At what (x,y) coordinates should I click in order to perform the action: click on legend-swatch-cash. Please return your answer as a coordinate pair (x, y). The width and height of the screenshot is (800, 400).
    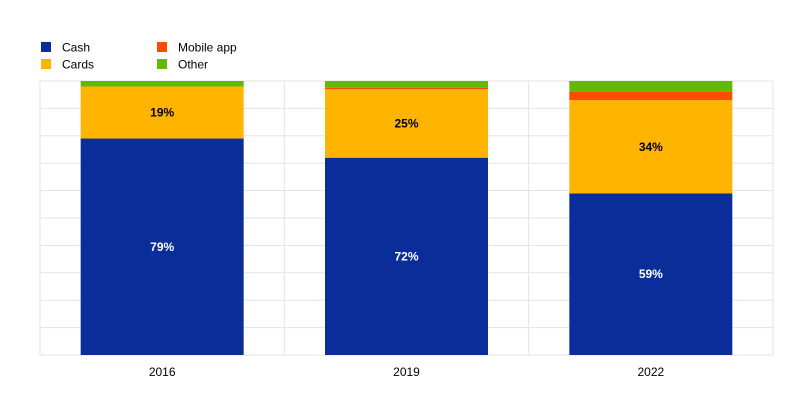
    Looking at the image, I should click on (46, 47).